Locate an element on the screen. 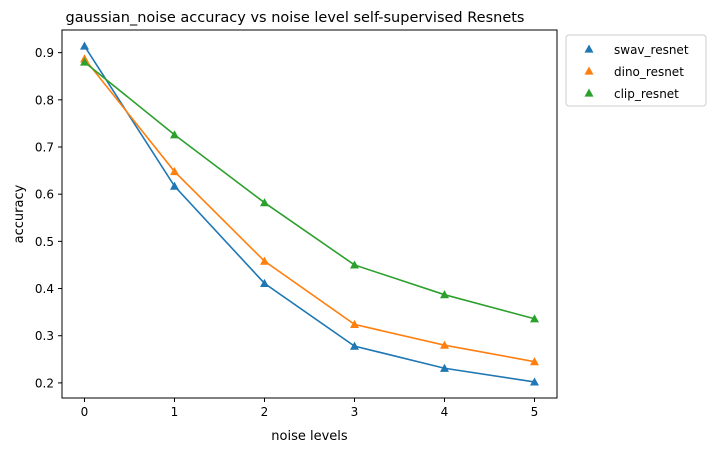  y-tick-label: 0.5 is located at coordinates (44, 242).